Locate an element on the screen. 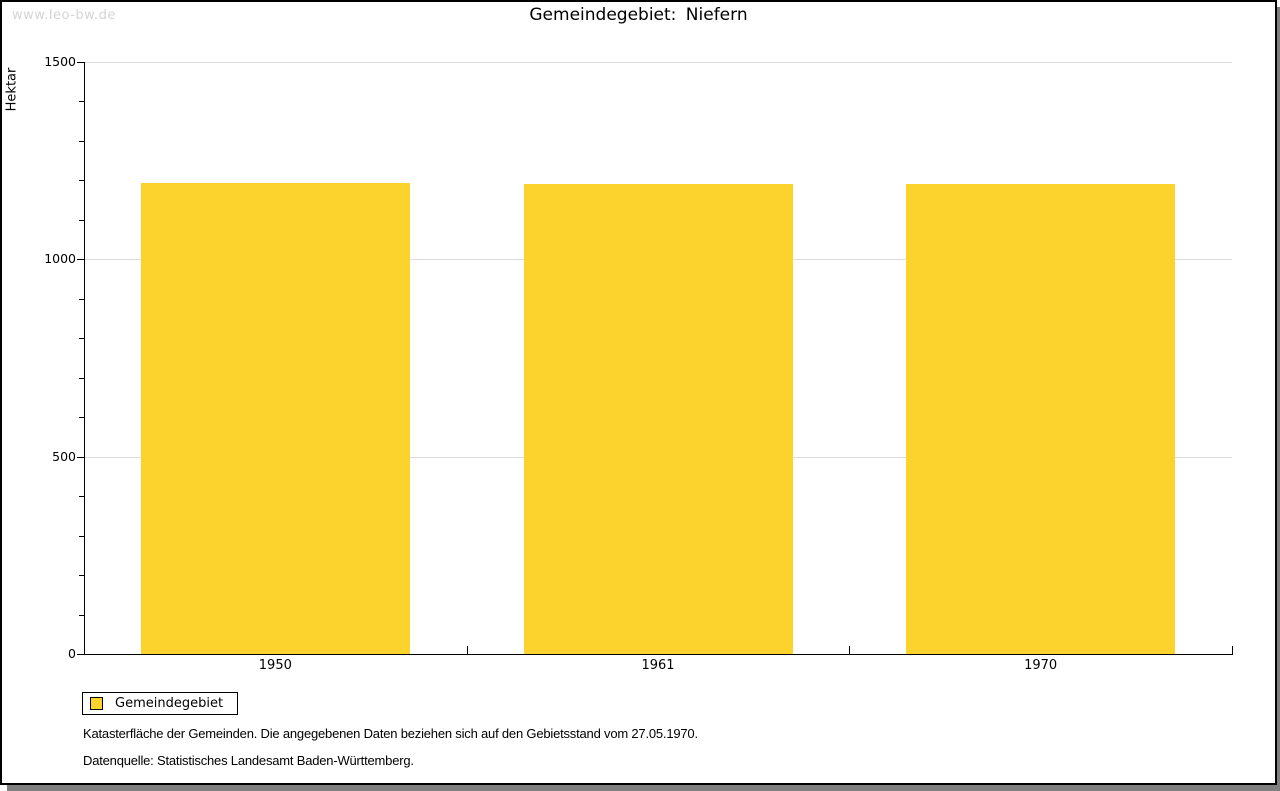 The image size is (1280, 791). leo-bw-watermark: www.leo-bw.de is located at coordinates (64, 15).